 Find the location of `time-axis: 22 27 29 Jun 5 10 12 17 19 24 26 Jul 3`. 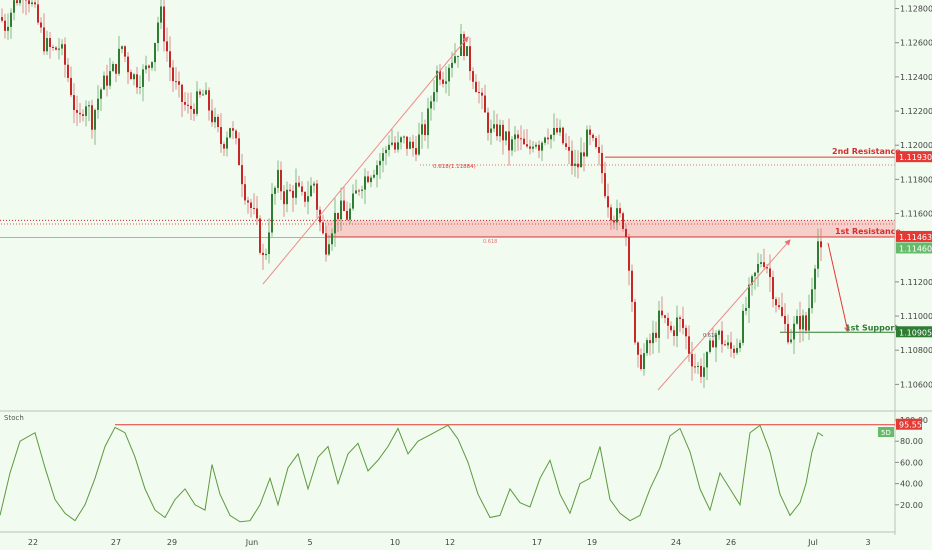

time-axis: 22 27 29 Jun 5 10 12 17 19 24 26 Jul 3 is located at coordinates (449, 542).